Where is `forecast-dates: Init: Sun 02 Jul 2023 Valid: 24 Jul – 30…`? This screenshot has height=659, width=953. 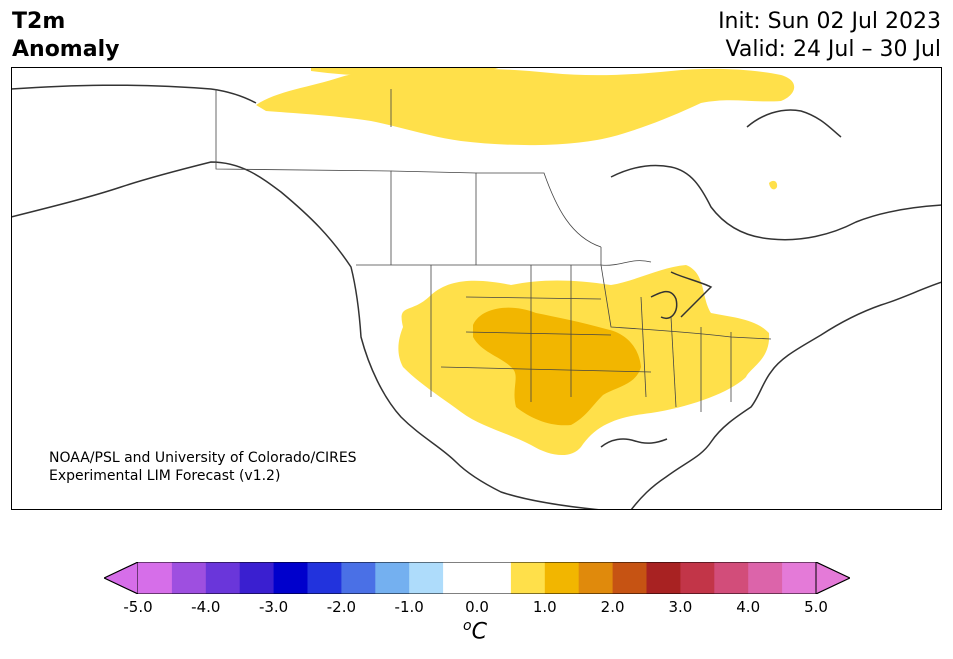 forecast-dates: Init: Sun 02 Jul 2023 Valid: 24 Jul – 30… is located at coordinates (829, 36).